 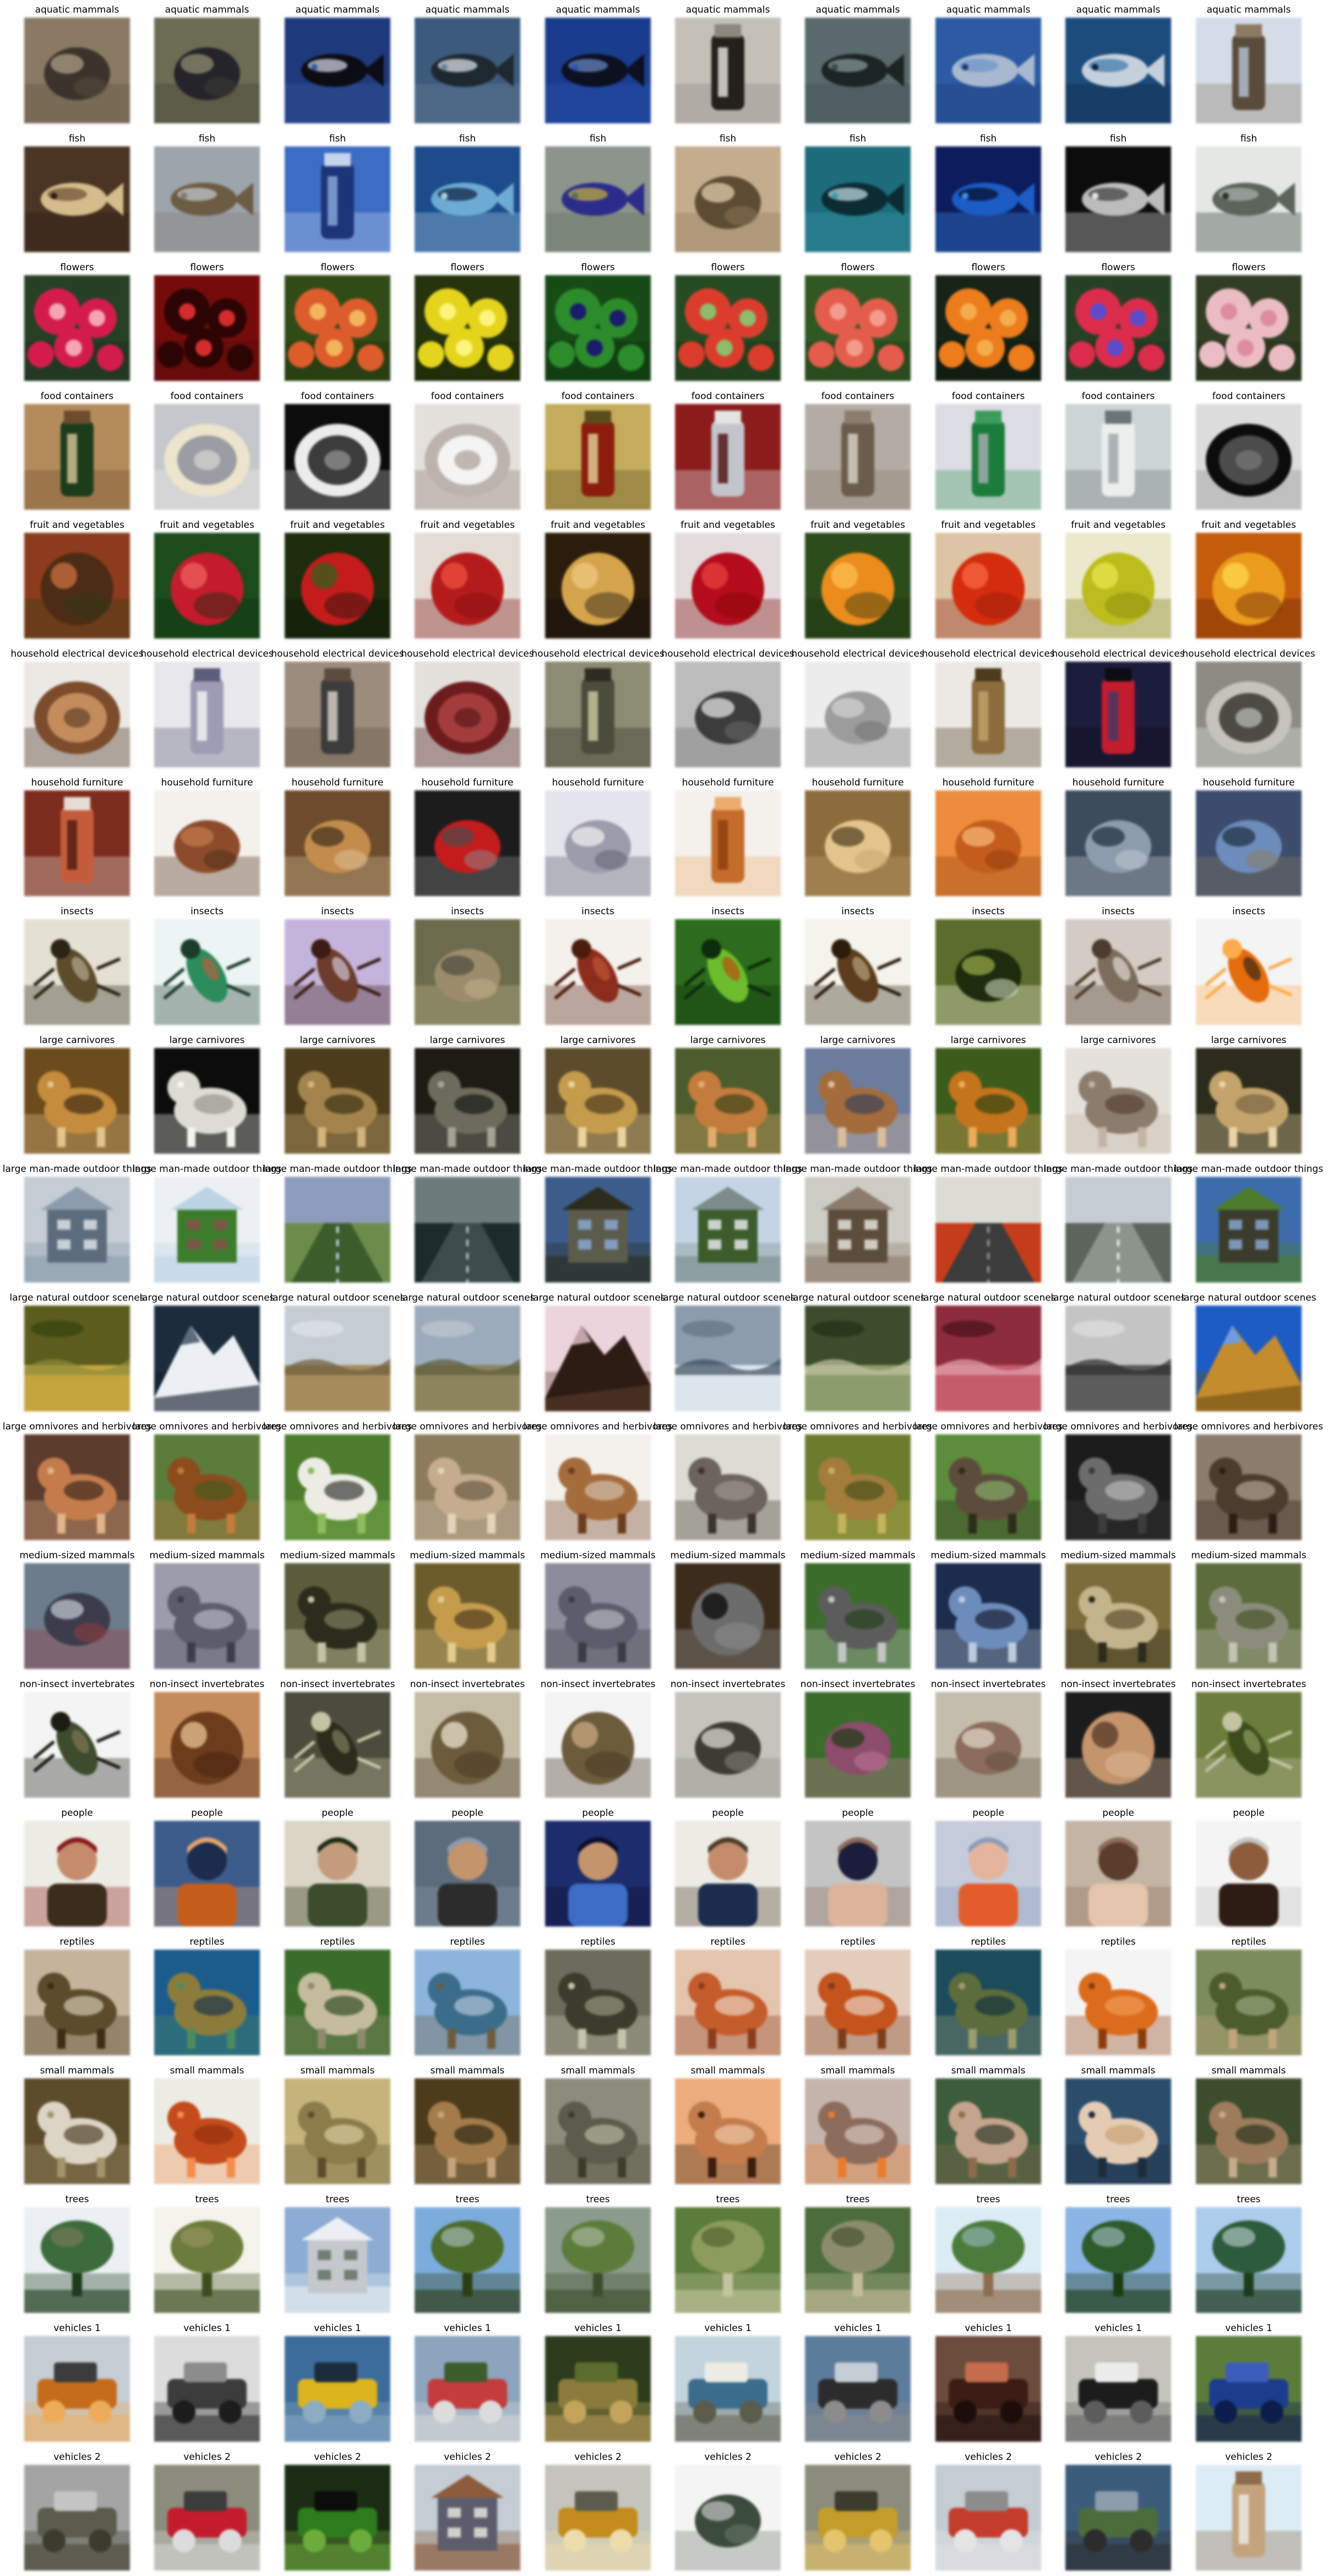 I want to click on image-cell: vehicles 1, so click(x=598, y=2382).